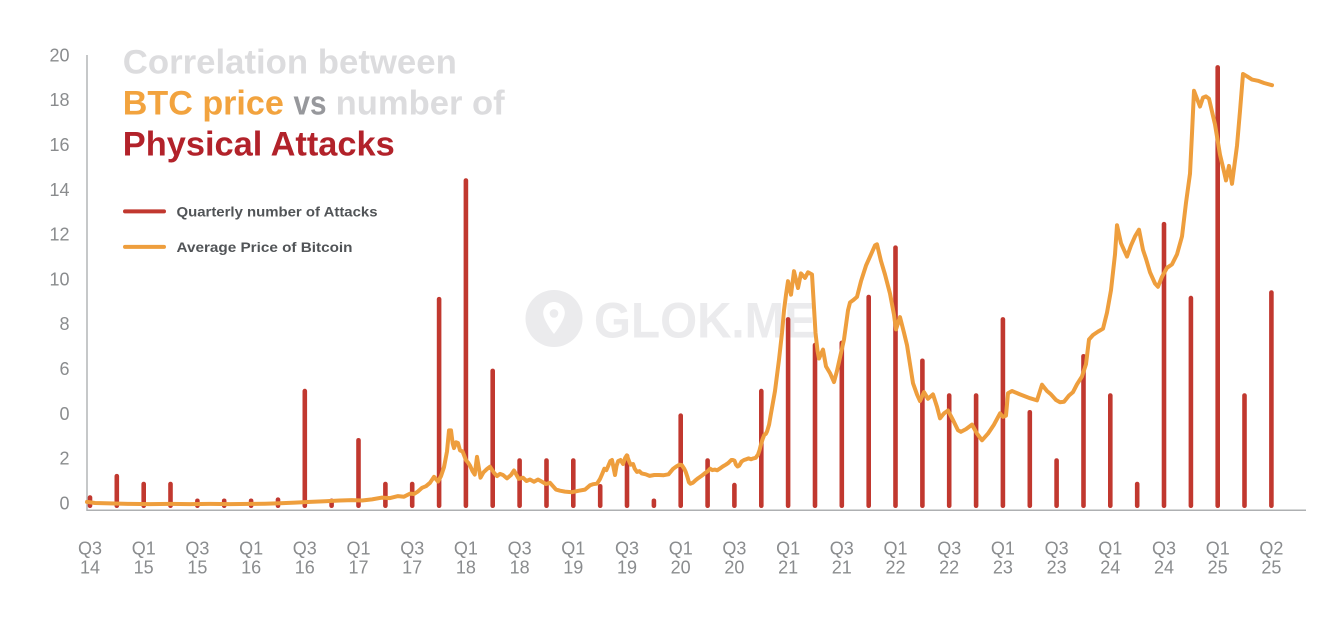  I want to click on svg-text: GLOK.ME, so click(705, 321).